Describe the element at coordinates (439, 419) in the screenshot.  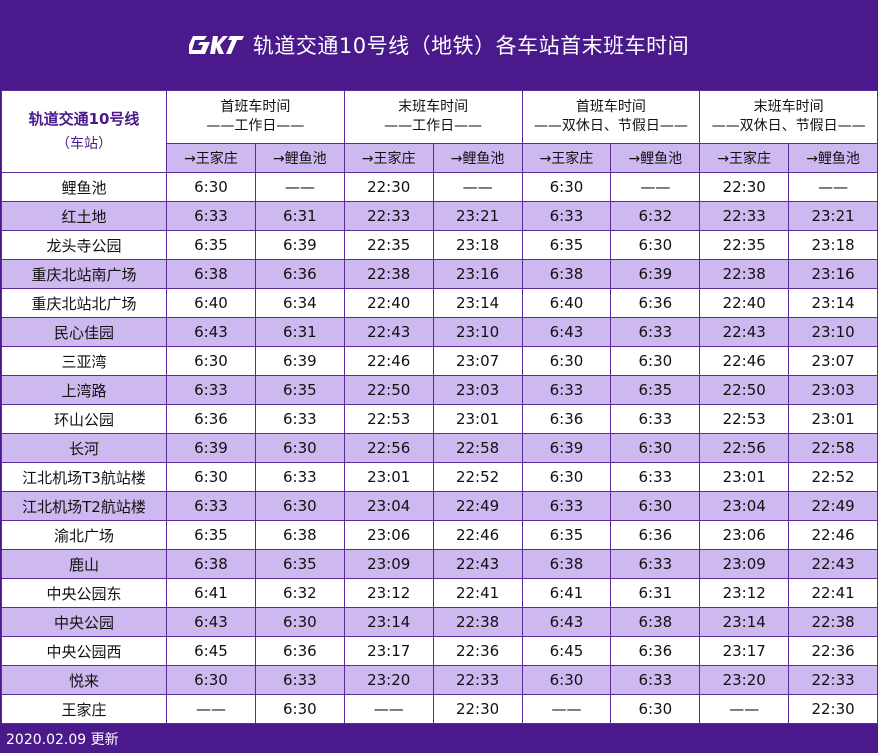
I see `table-row: 环山公园 6:36 6:33 22:53 23:01 6:36 6:33 22:53 23:01` at that location.